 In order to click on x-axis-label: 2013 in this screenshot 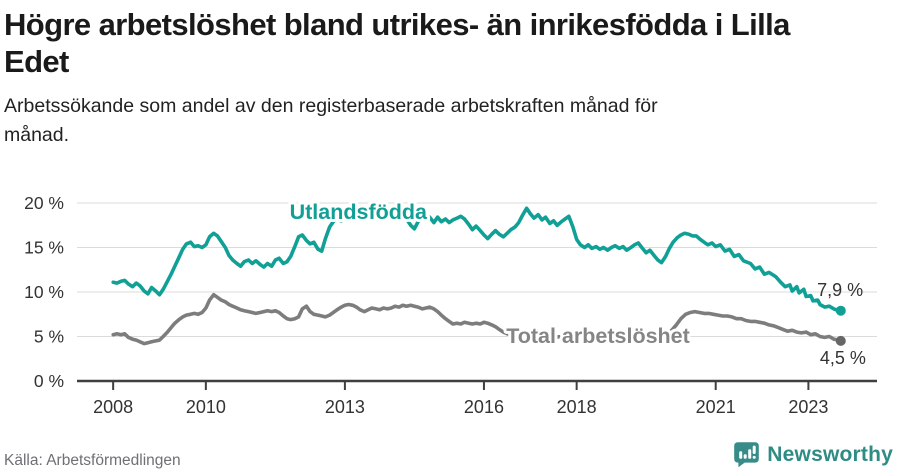, I will do `click(345, 407)`.